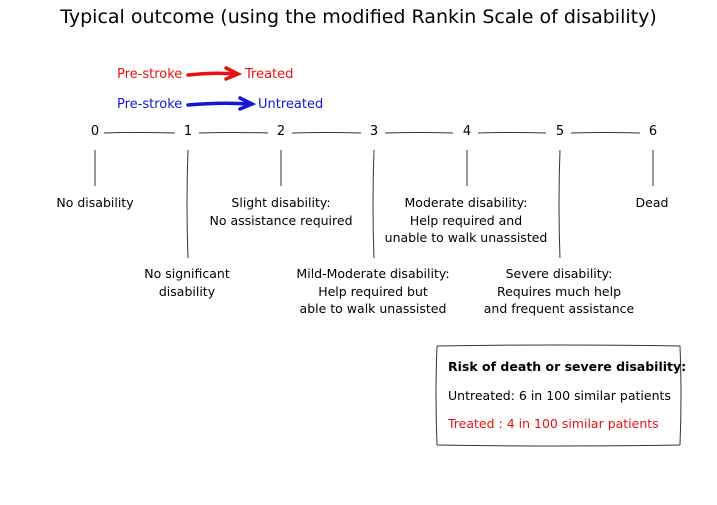 Image resolution: width=717 pixels, height=505 pixels. Describe the element at coordinates (95, 202) in the screenshot. I see `description-level-0: No disability` at that location.